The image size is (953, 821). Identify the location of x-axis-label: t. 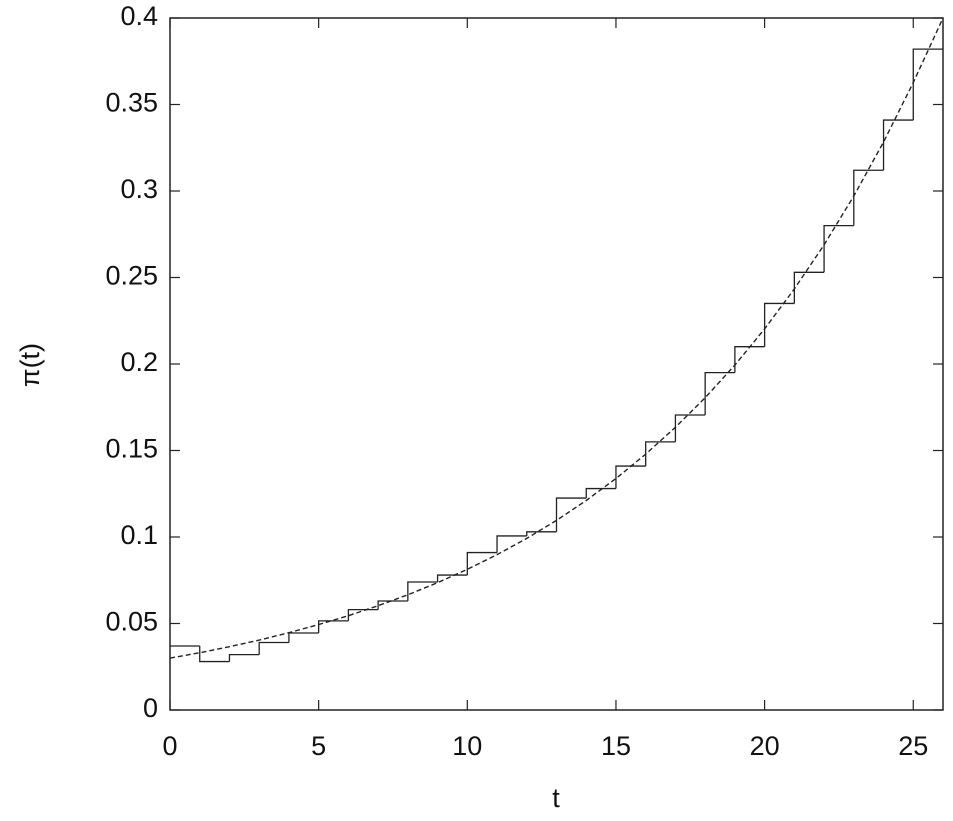
(556, 798).